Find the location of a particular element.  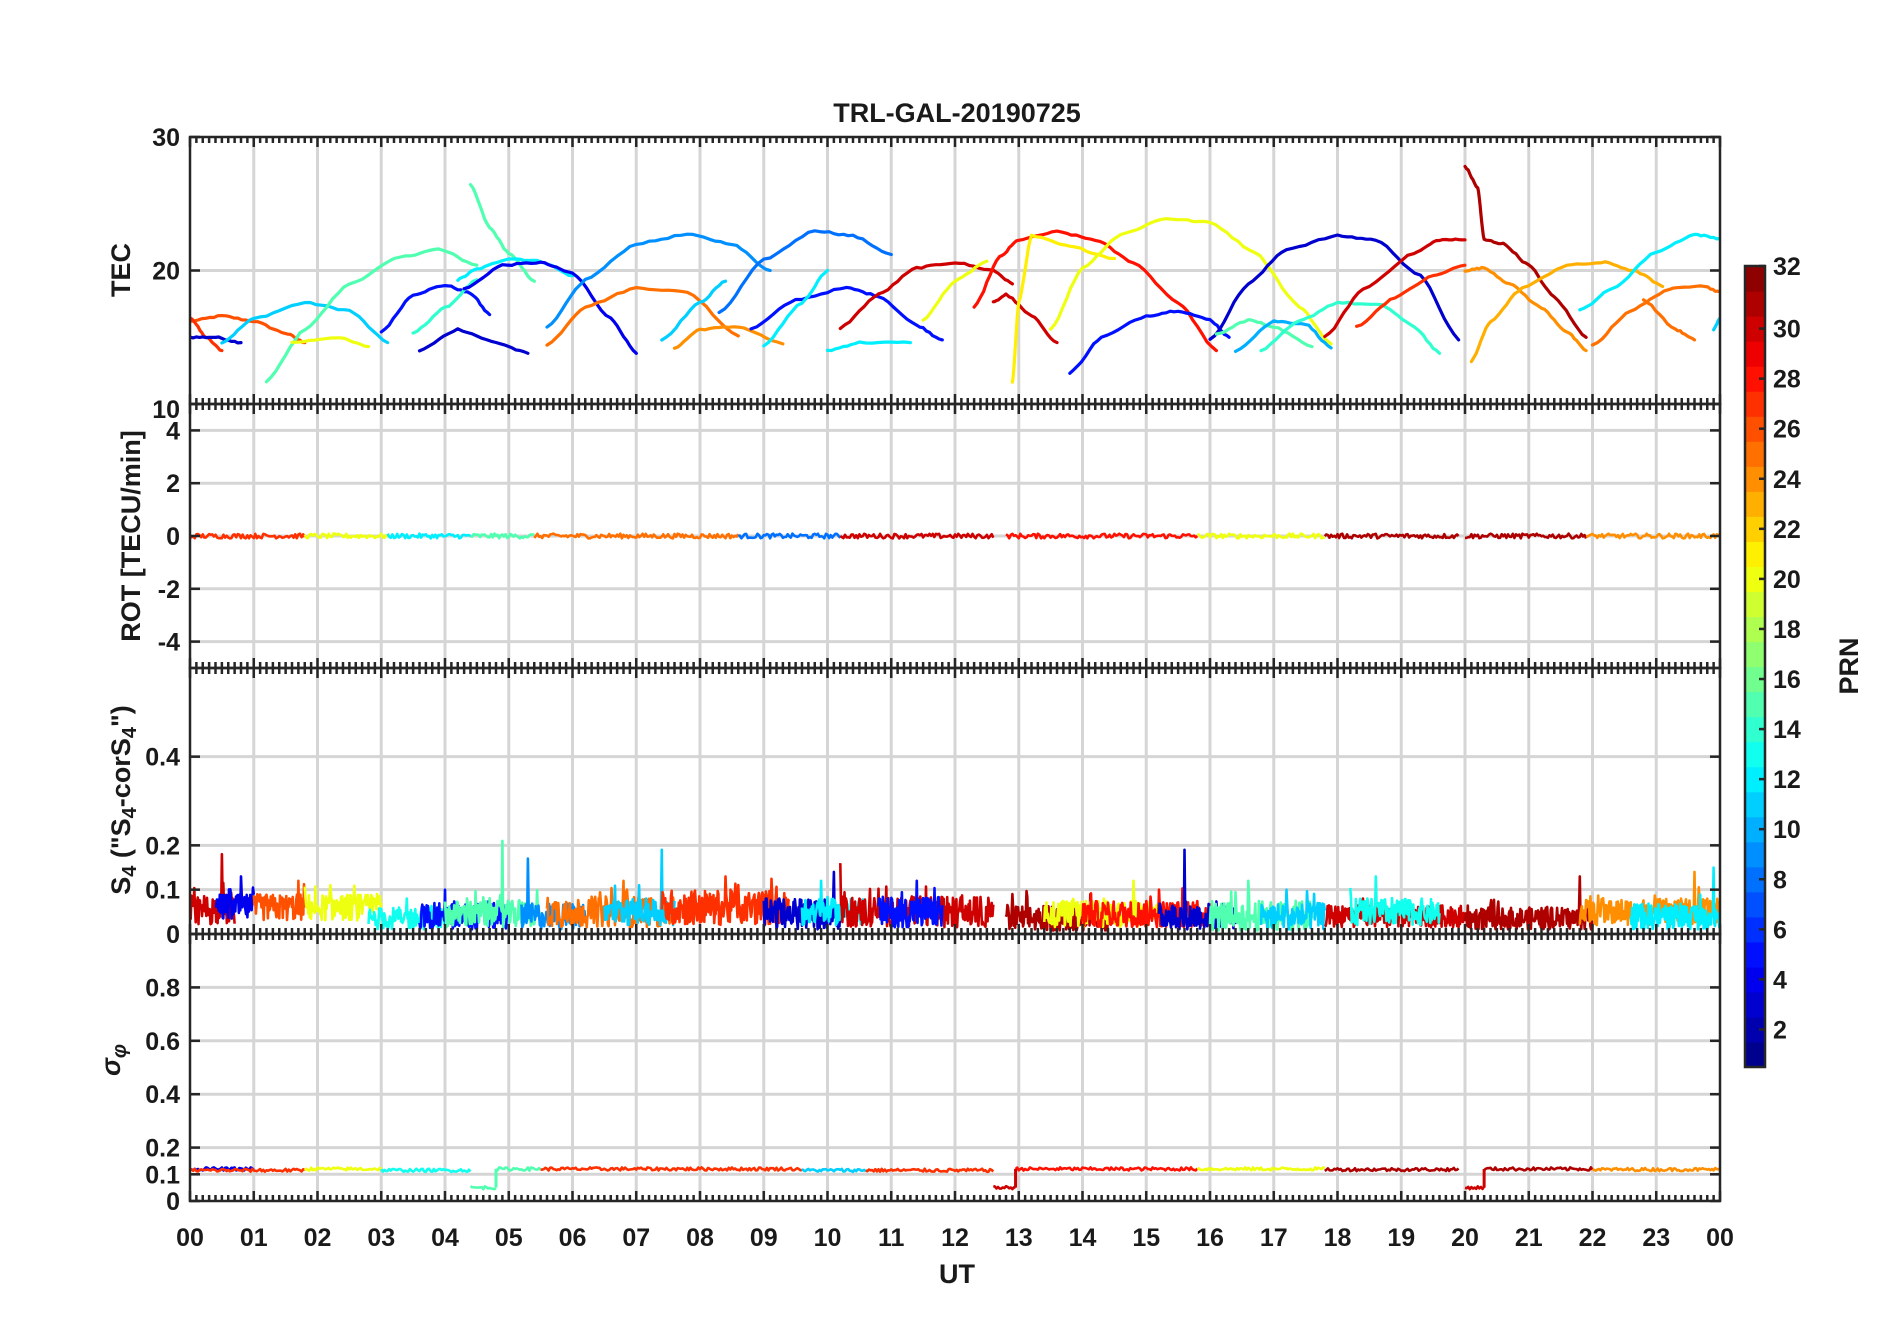

tec-ytick-labels: 20 10 30 is located at coordinates (166, 274).